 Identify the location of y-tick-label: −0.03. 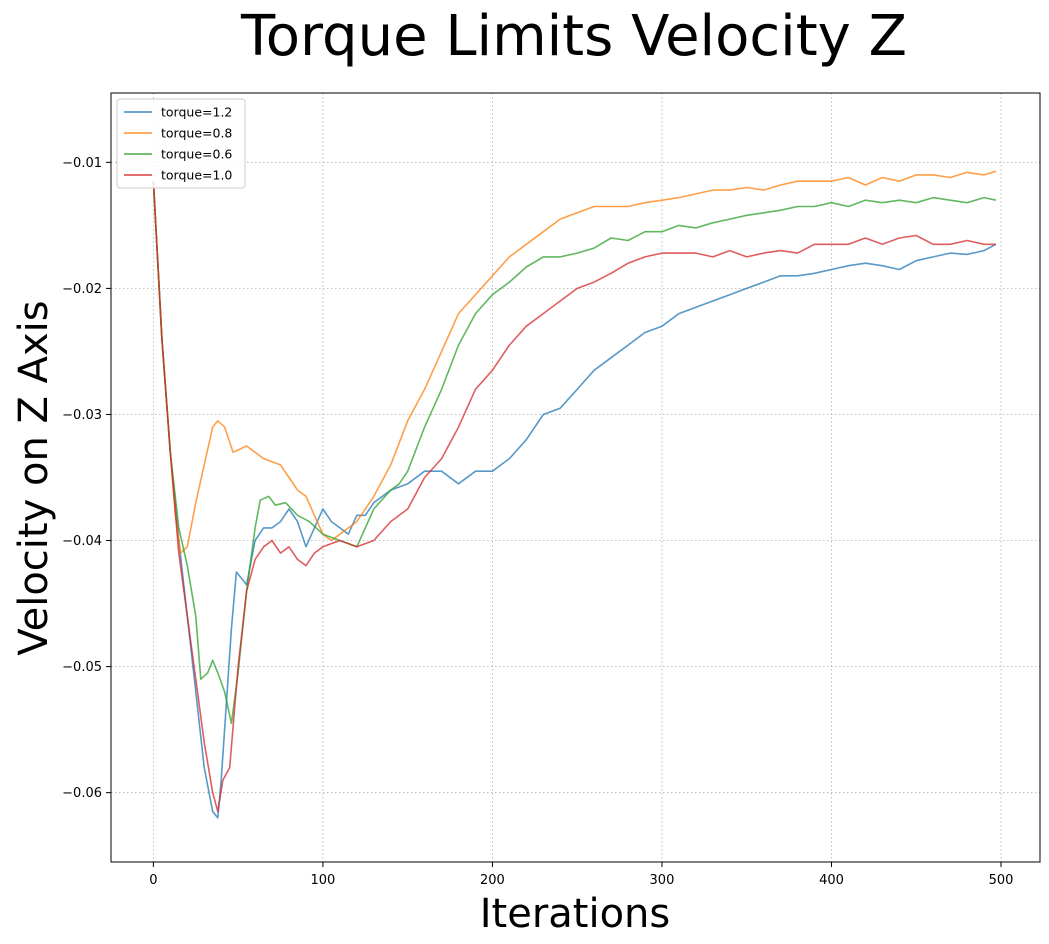
(82, 415).